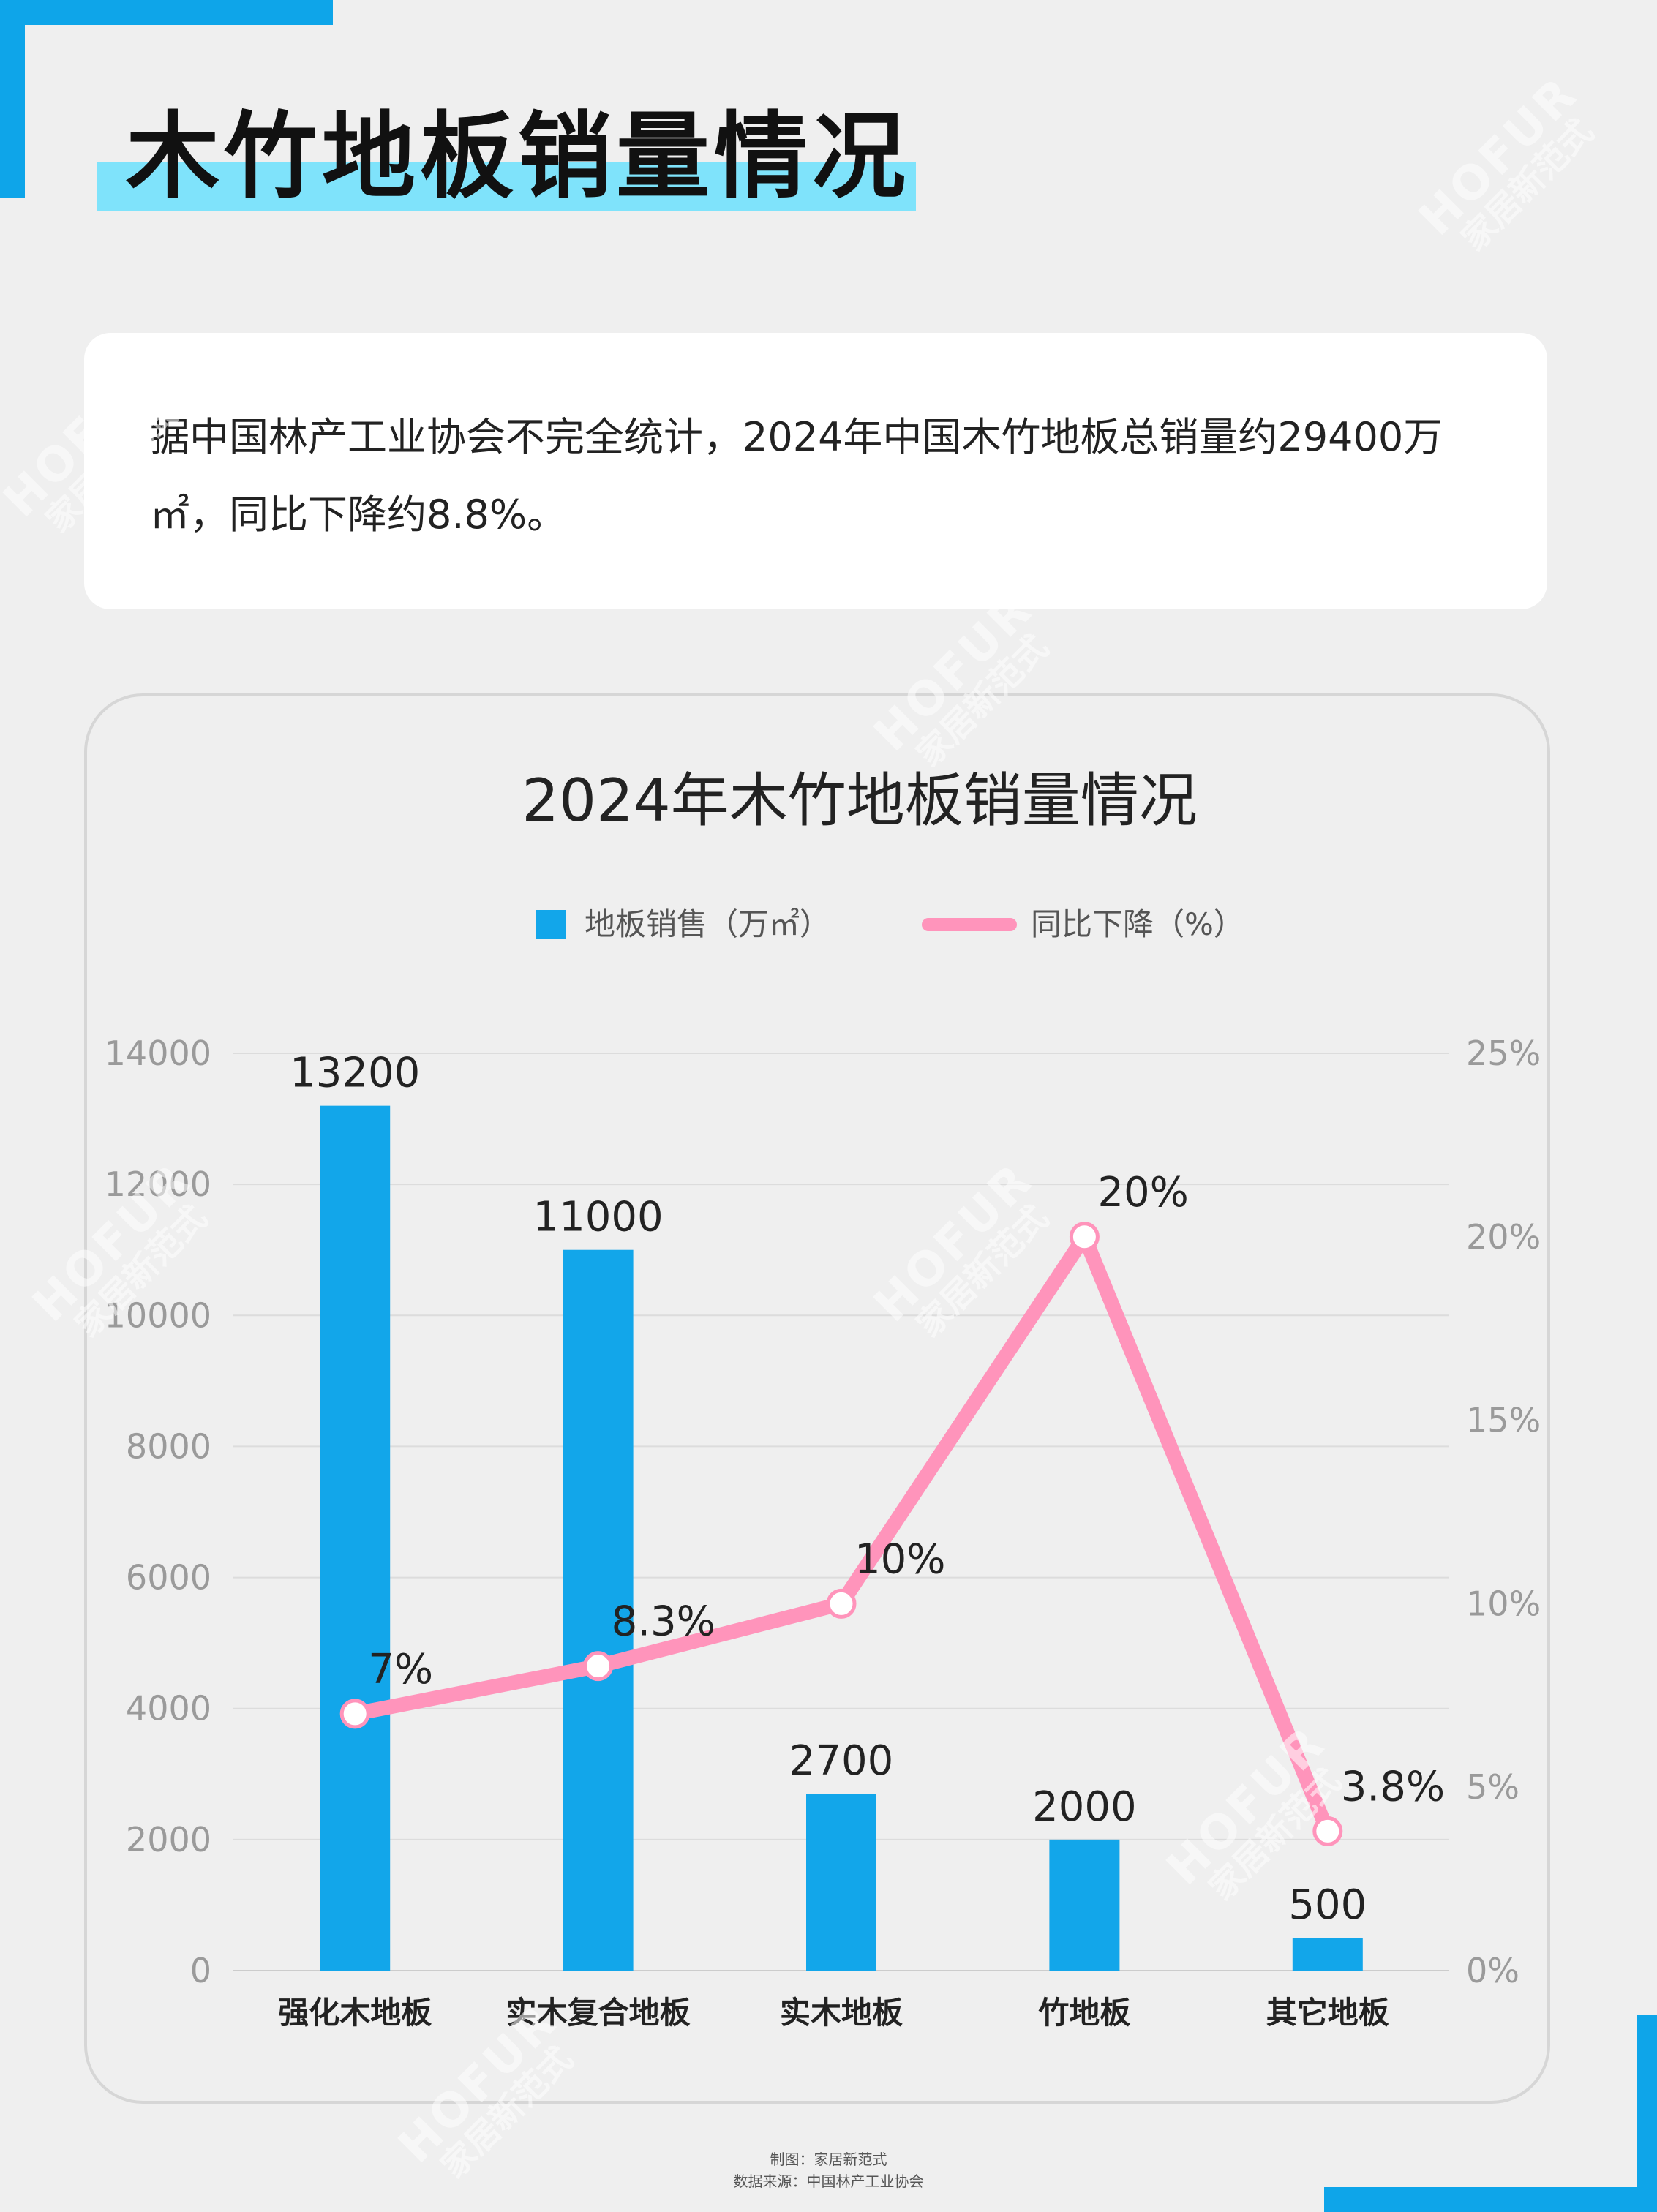 The width and height of the screenshot is (1657, 2212). I want to click on frame-corner-top-left-vertical, so click(13, 99).